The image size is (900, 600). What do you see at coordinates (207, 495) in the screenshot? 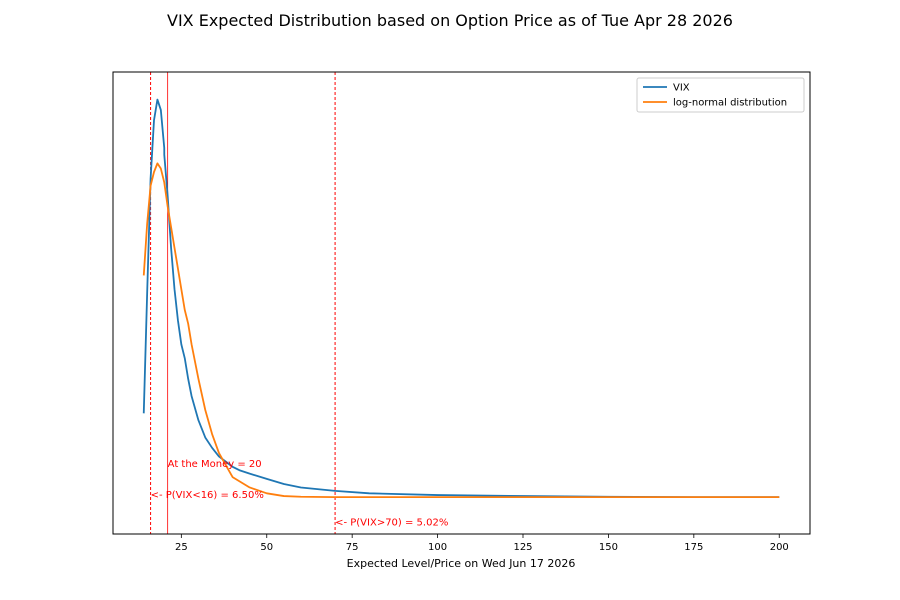
I see `annotation-1: <- P(VIX<16) = 6.50%` at bounding box center [207, 495].